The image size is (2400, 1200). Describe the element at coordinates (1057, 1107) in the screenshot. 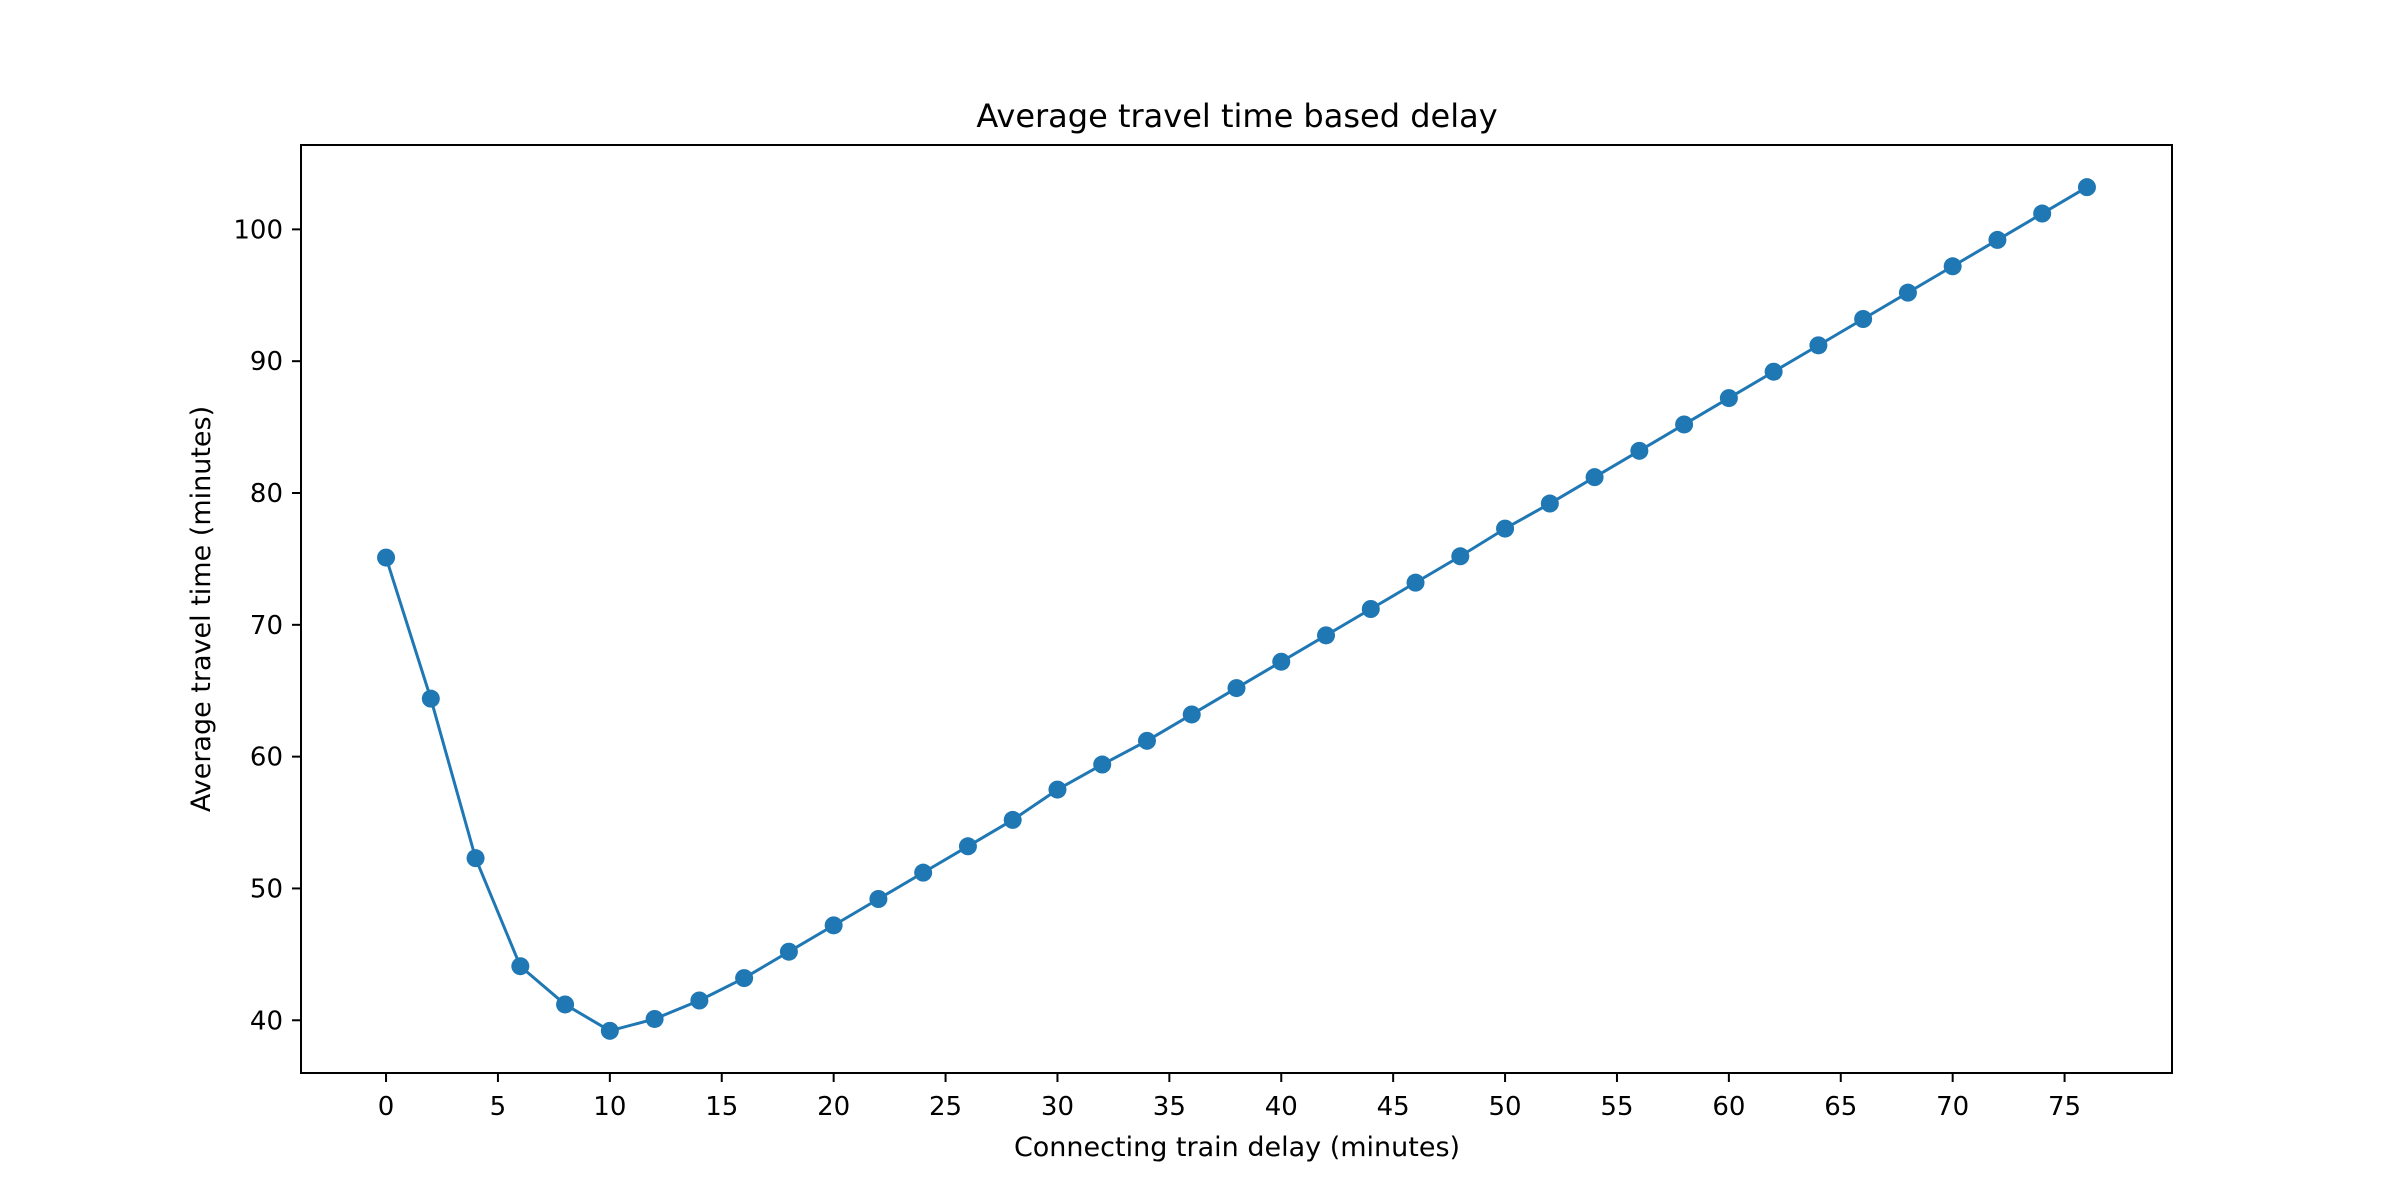

I see `x-tick-label: 30` at that location.